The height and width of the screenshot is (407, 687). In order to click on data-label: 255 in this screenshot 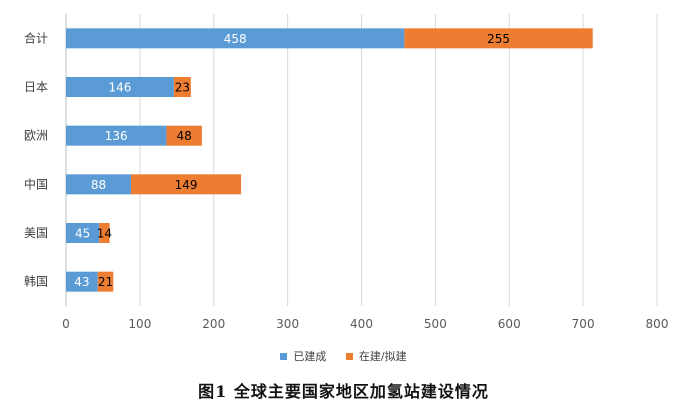, I will do `click(498, 39)`.